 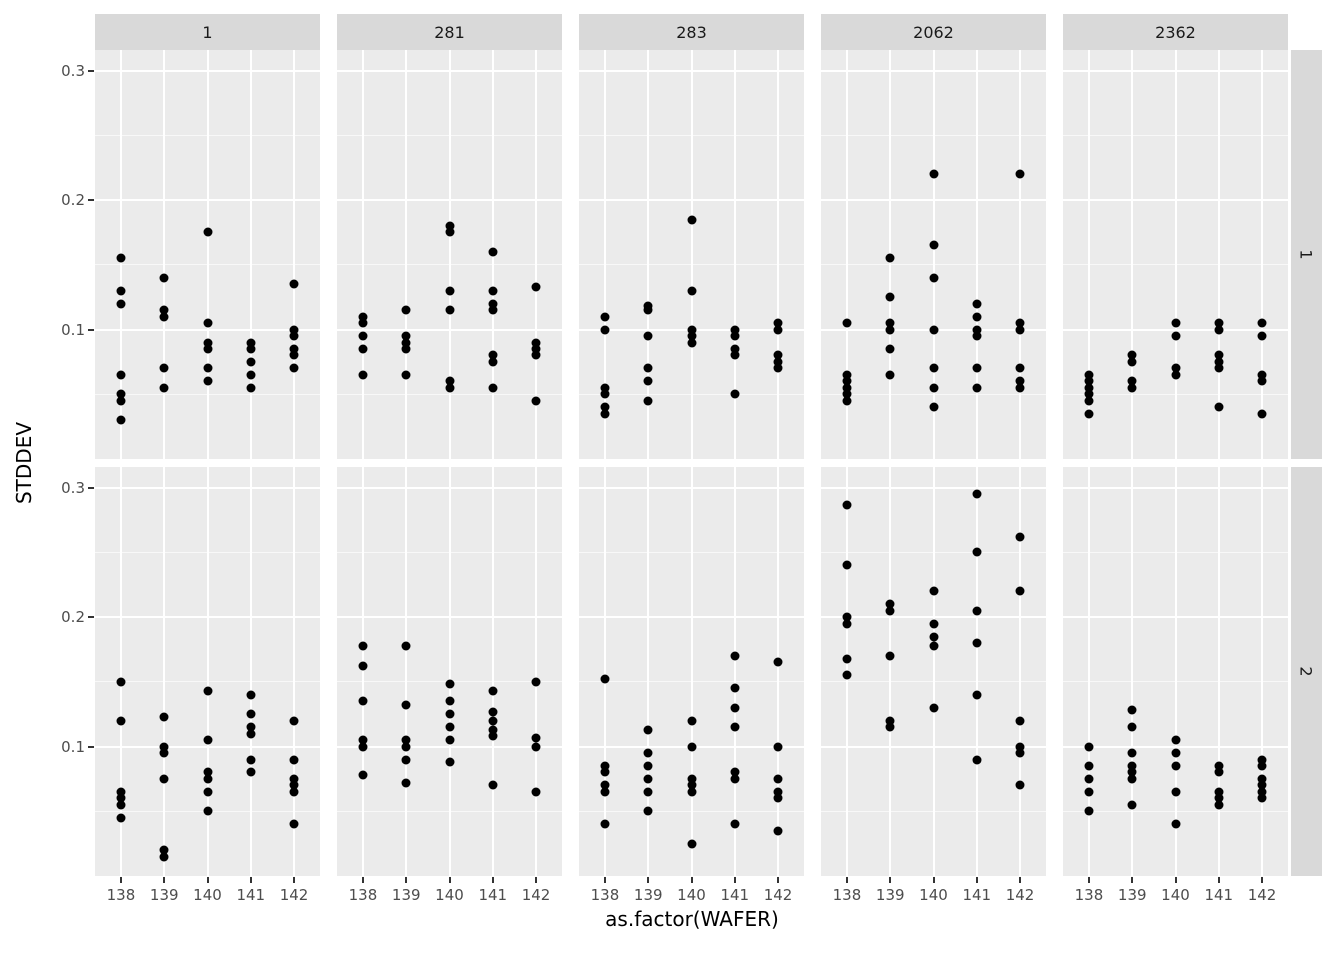 I want to click on y-tick-label: 0.1, so click(x=73, y=746).